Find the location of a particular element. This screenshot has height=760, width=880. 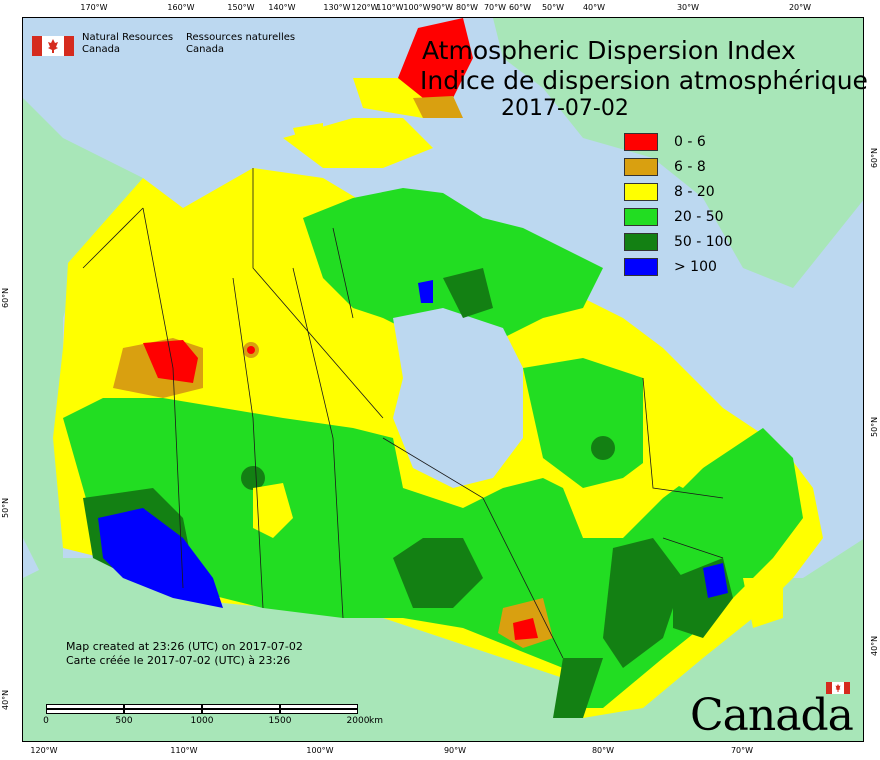

legend-label: 6 - 8 is located at coordinates (690, 167).